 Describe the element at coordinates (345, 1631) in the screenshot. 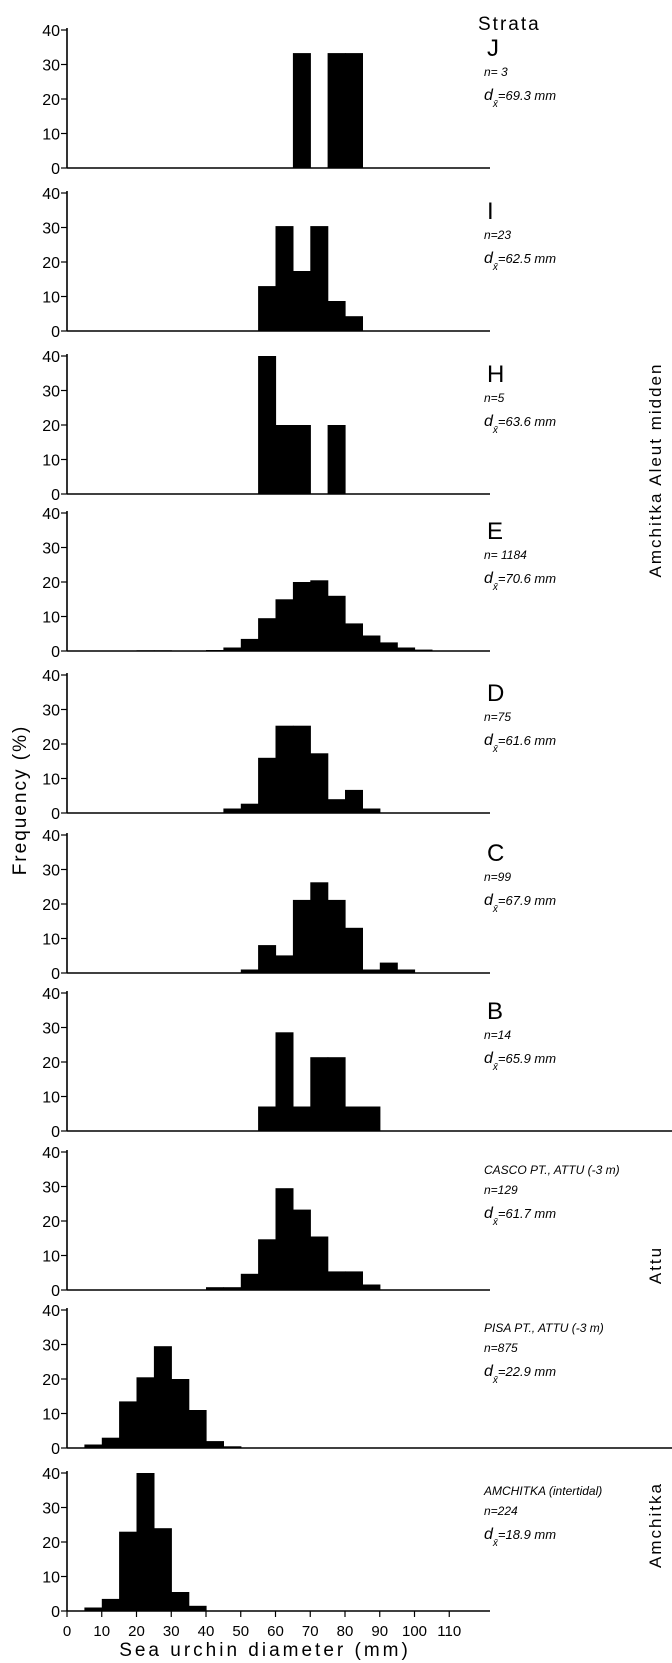

I see `x-tick-label: 80` at that location.